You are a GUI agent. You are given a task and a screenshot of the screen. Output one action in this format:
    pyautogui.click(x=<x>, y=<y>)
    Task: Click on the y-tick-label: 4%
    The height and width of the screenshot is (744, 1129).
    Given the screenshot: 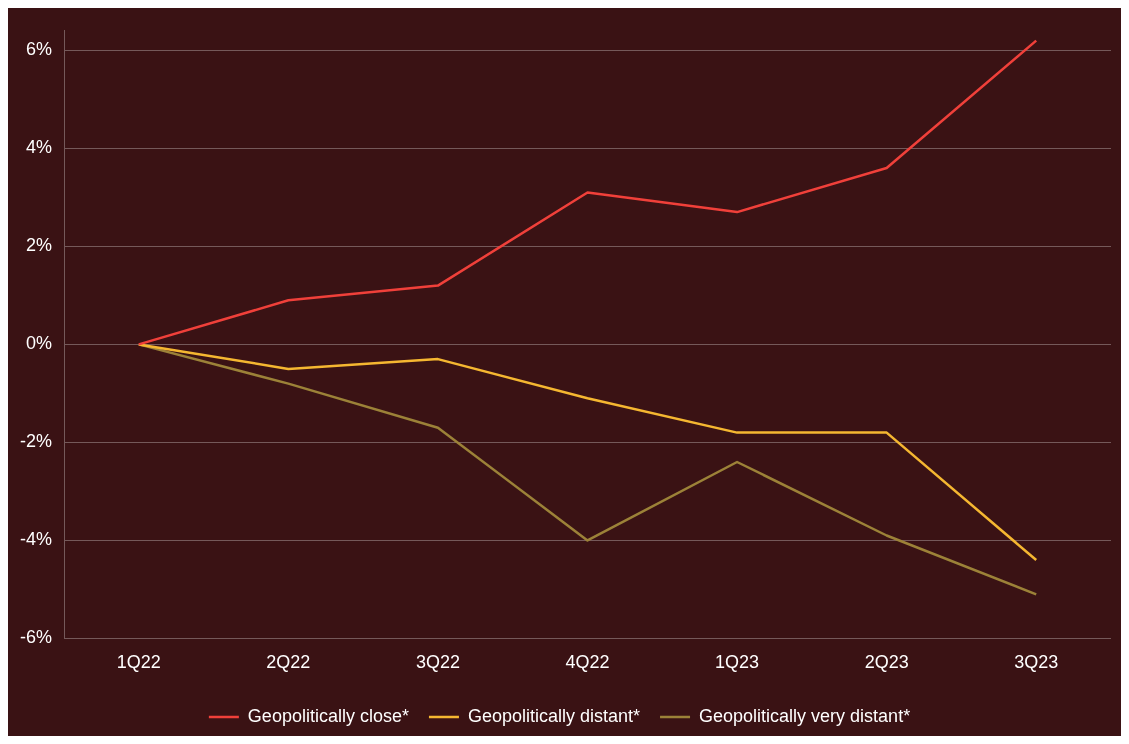 What is the action you would take?
    pyautogui.click(x=39, y=147)
    